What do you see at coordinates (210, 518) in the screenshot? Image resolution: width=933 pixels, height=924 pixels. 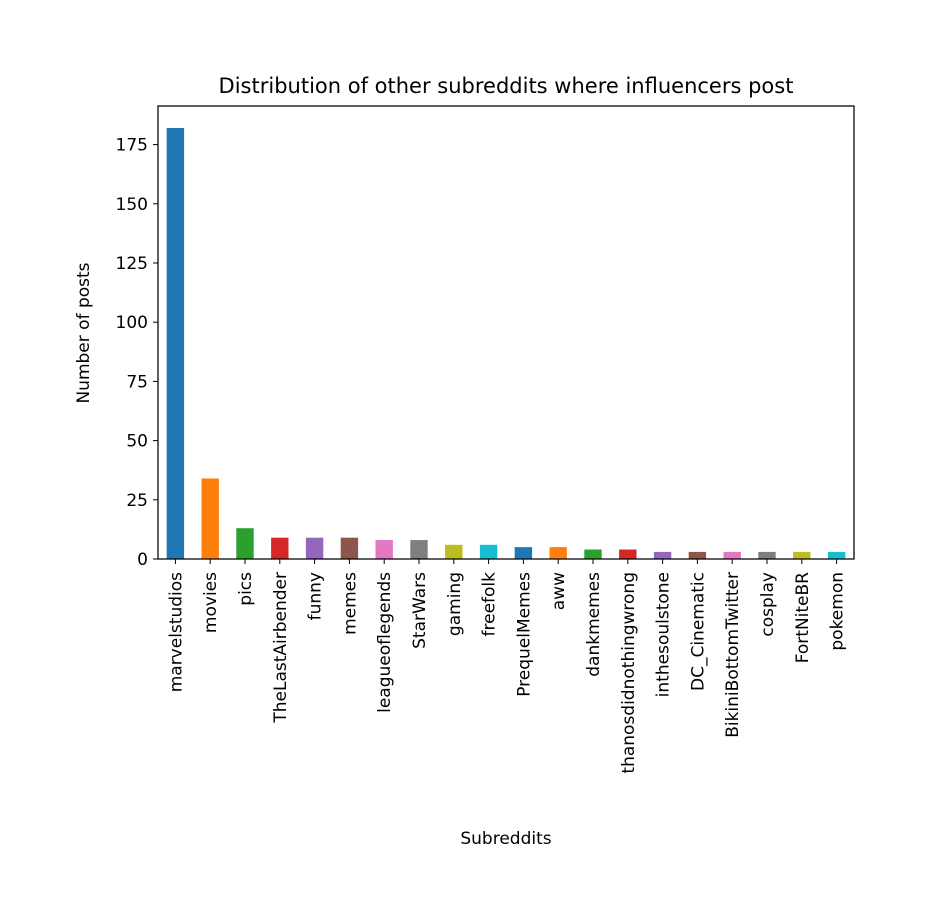 I see `bar-movies` at bounding box center [210, 518].